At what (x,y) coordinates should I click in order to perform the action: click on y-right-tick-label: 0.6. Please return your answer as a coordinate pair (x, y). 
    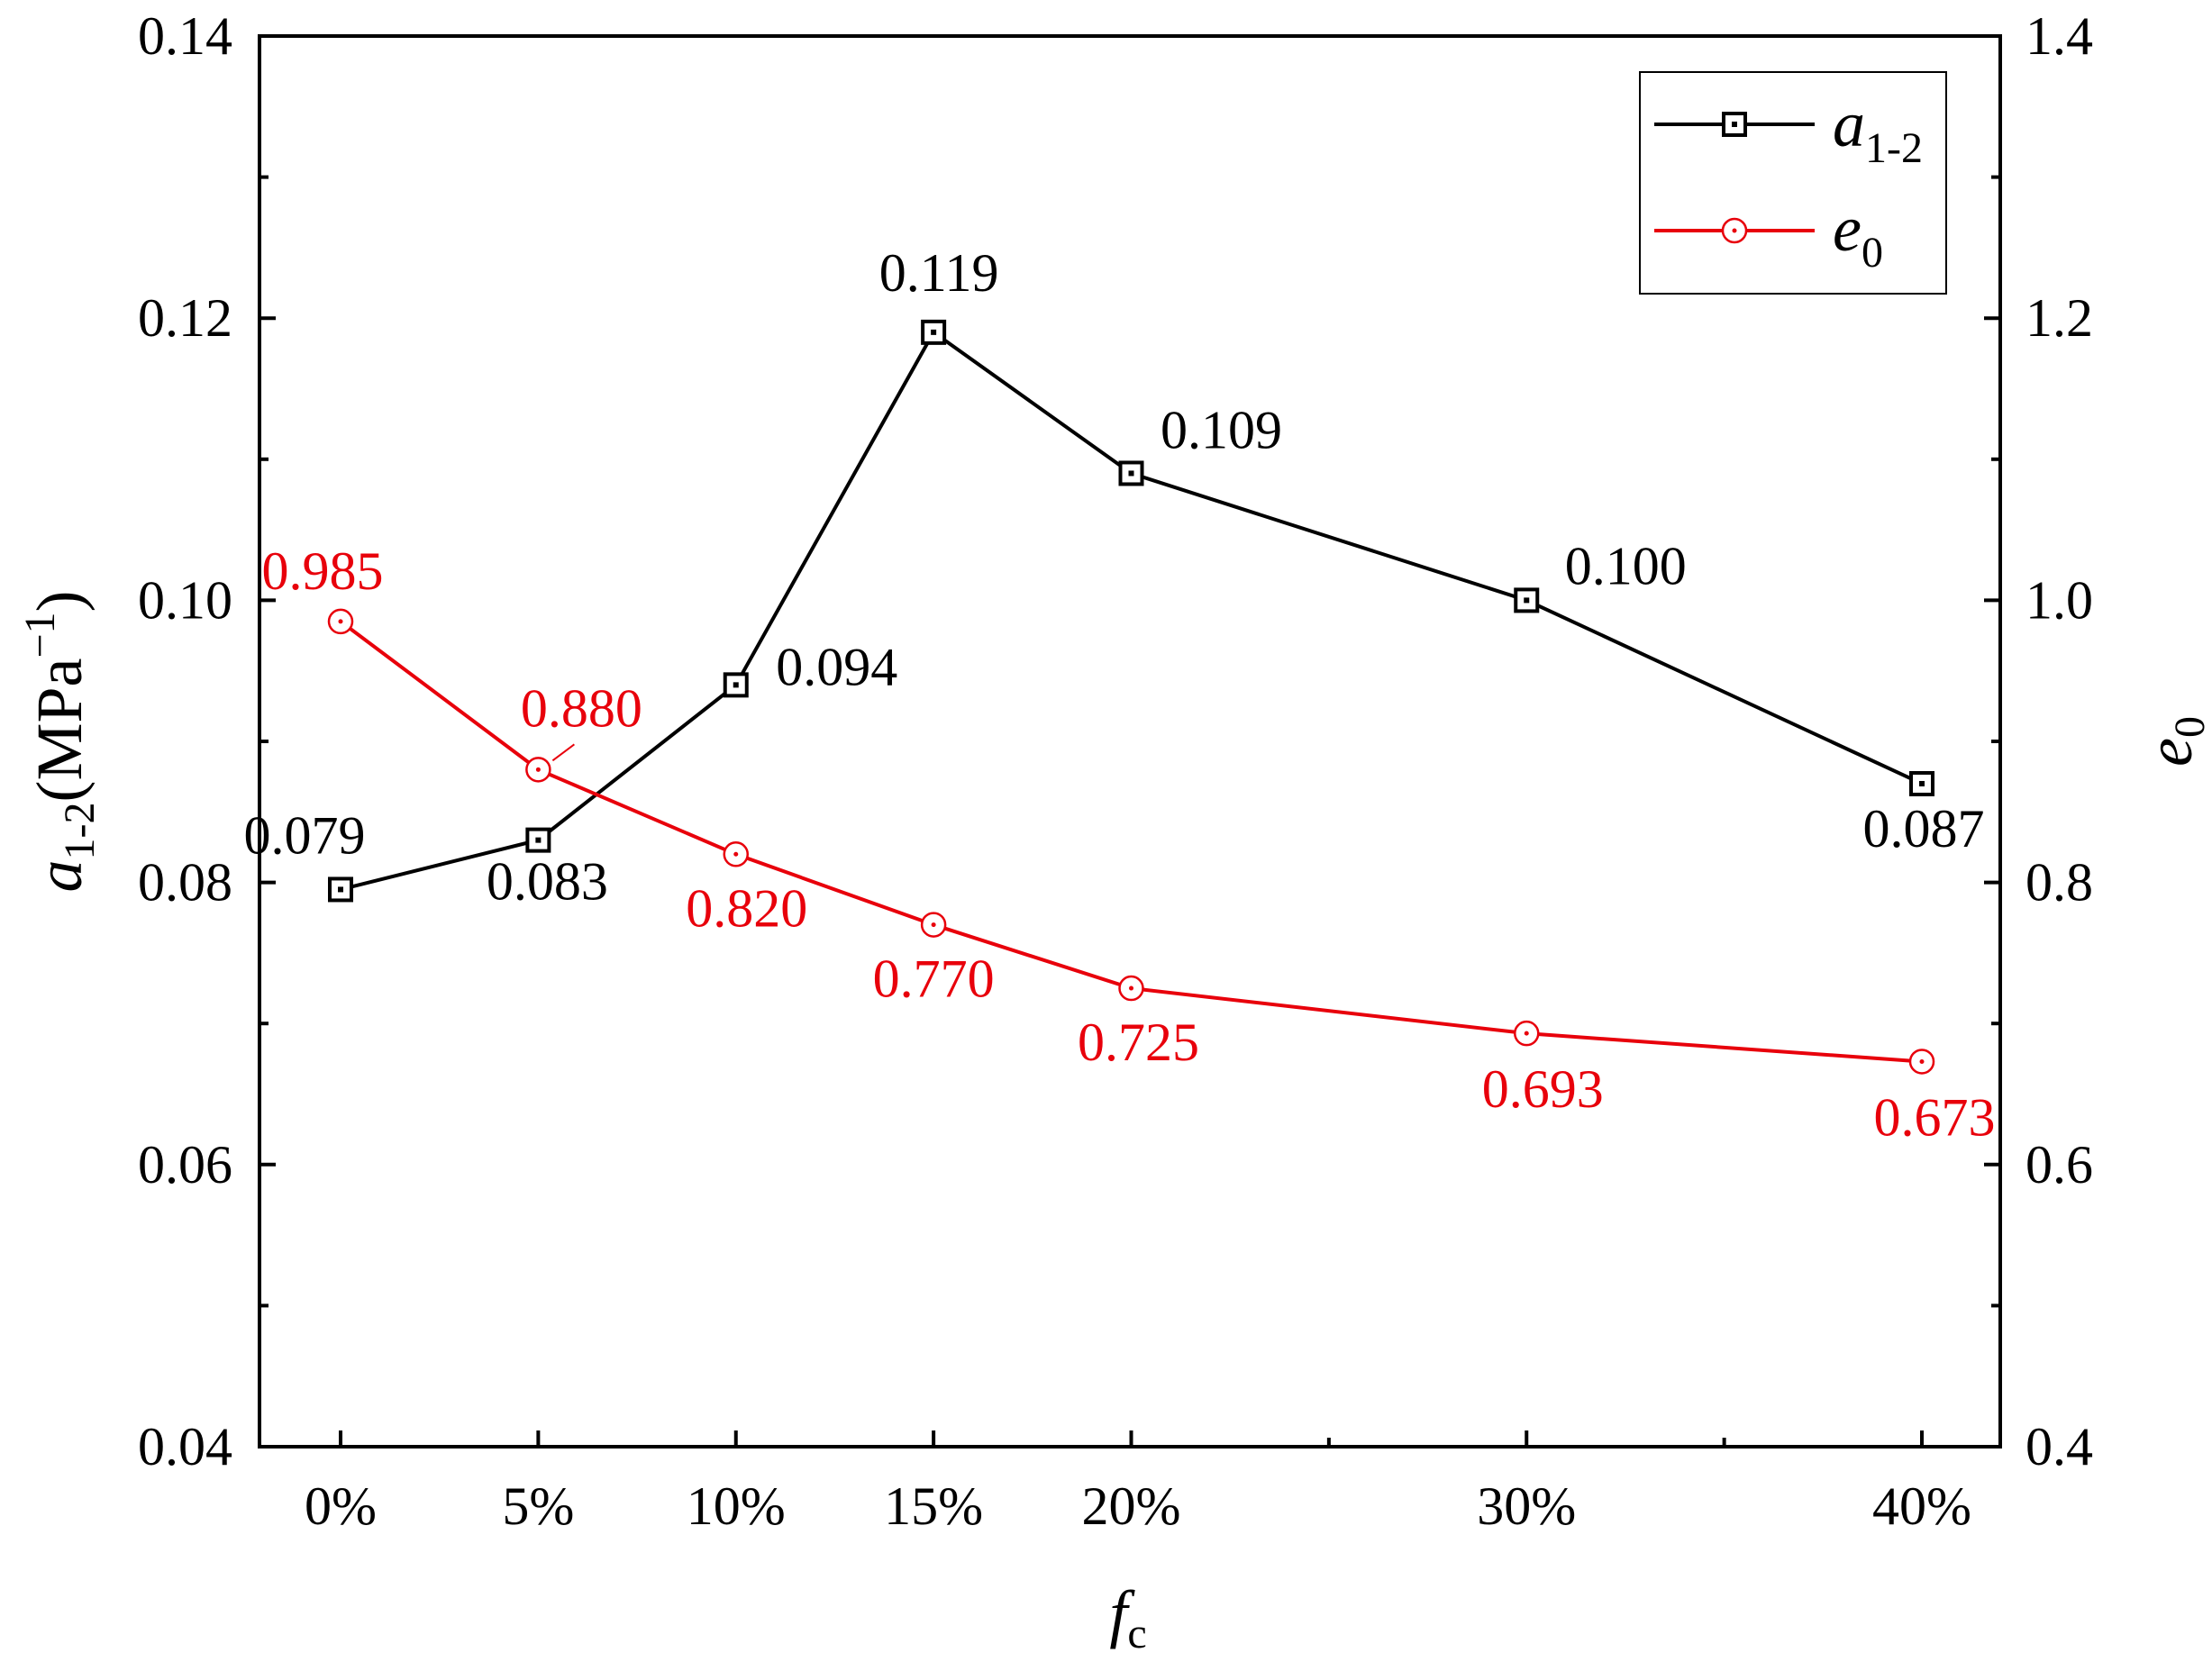
    Looking at the image, I should click on (2059, 1164).